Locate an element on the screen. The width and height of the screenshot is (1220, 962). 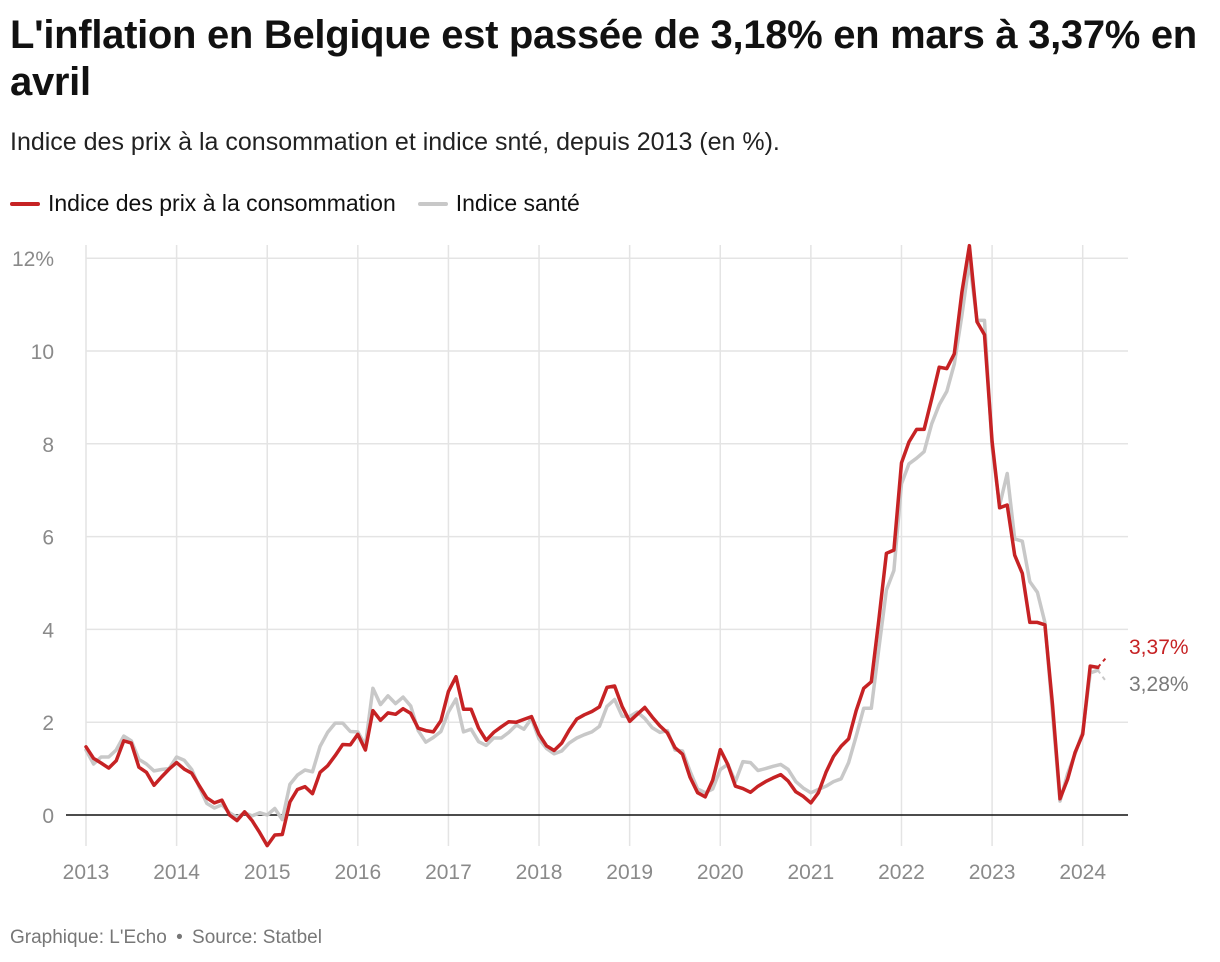
end-label-cpi: 3,37% is located at coordinates (1159, 647).